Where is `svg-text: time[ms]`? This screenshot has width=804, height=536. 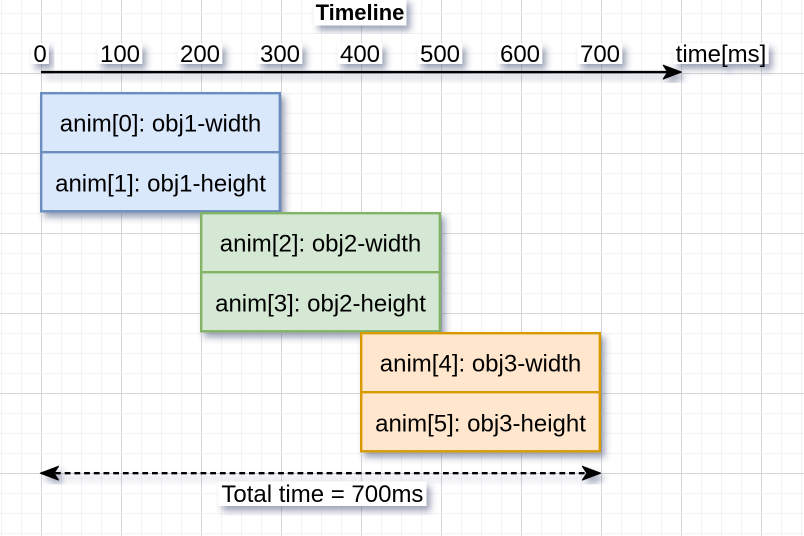
svg-text: time[ms] is located at coordinates (721, 54).